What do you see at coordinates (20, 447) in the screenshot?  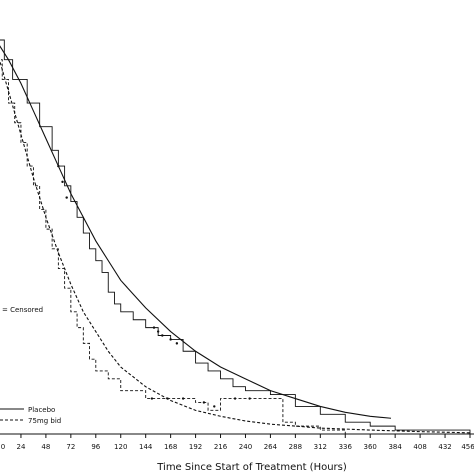 I see `x-tick-label: 24` at bounding box center [20, 447].